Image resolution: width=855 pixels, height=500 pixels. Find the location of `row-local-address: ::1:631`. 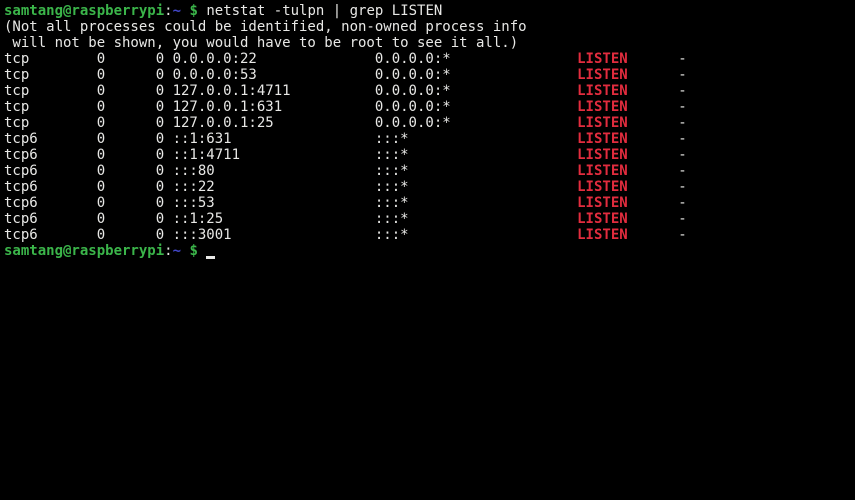

row-local-address: ::1:631 is located at coordinates (202, 139).